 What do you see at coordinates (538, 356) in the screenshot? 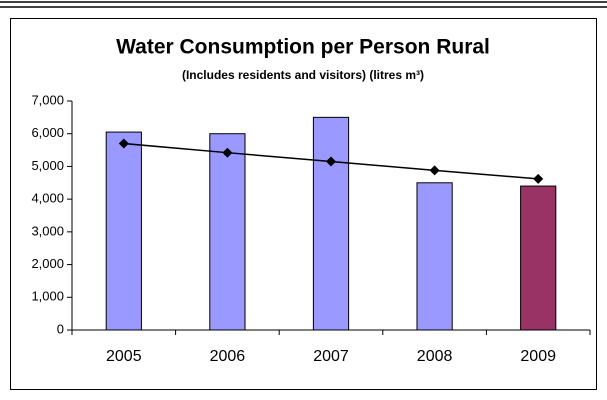
I see `x-tick-label: 2009` at bounding box center [538, 356].